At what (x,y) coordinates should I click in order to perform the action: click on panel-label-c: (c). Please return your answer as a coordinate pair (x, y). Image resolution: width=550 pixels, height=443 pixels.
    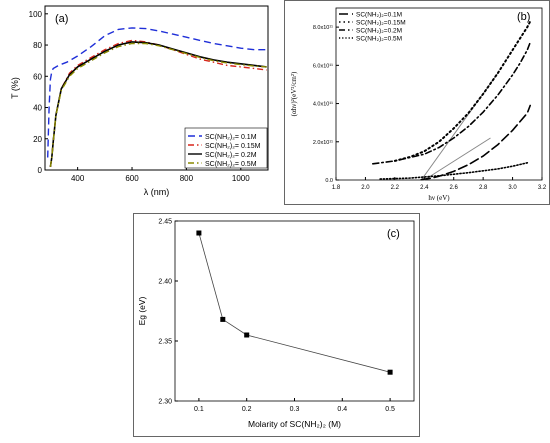
    Looking at the image, I should click on (393, 234).